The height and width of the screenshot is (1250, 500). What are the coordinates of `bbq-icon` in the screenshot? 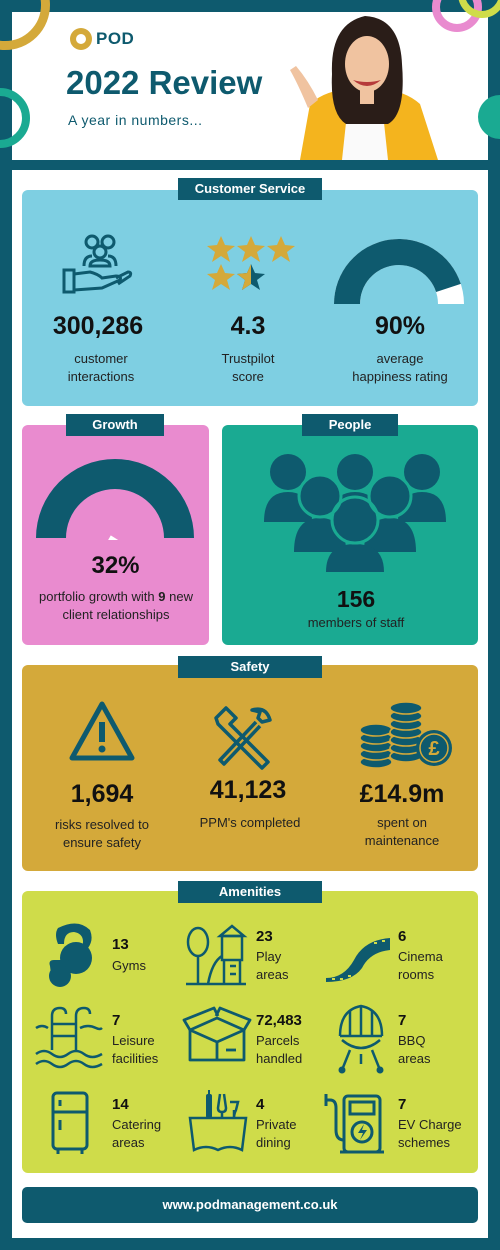 It's located at (361, 1039).